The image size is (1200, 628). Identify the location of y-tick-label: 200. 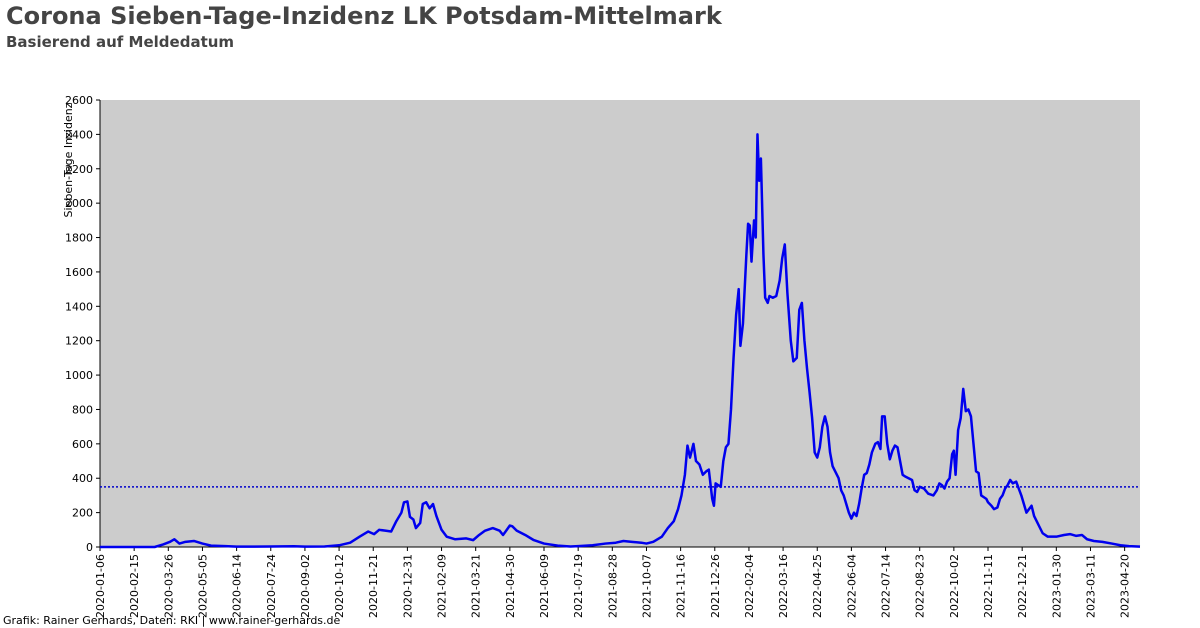
(82, 513).